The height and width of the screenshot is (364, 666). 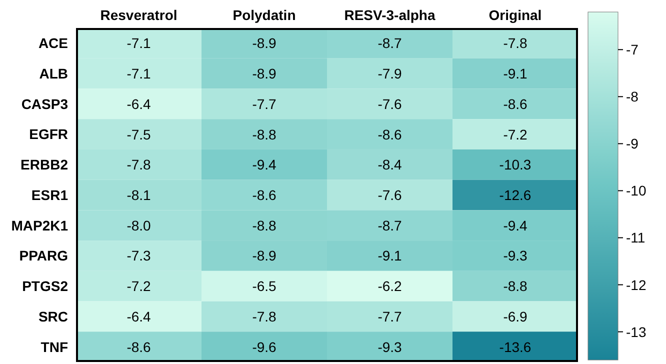 I want to click on data-label: -10.3, so click(x=515, y=164).